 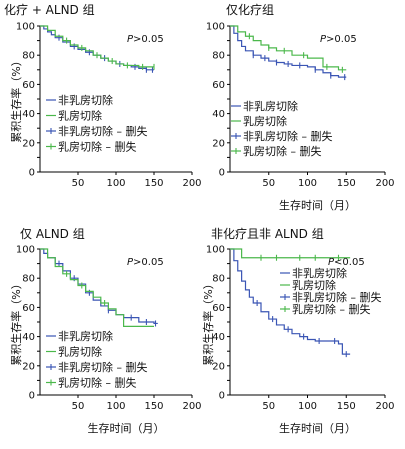 What do you see at coordinates (346, 262) in the screenshot?
I see `p-value-annotation: P<0.05` at bounding box center [346, 262].